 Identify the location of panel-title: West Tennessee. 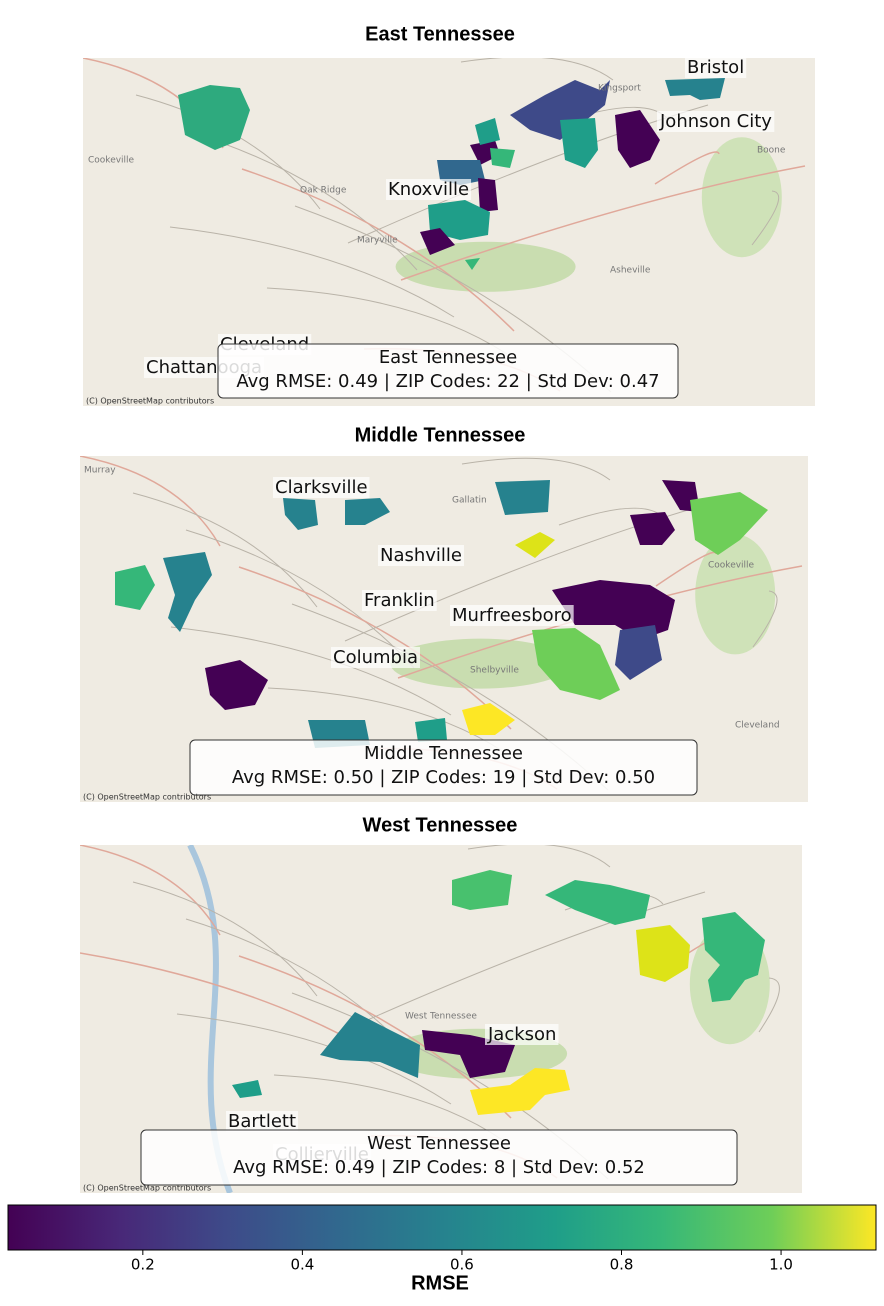
(440, 825).